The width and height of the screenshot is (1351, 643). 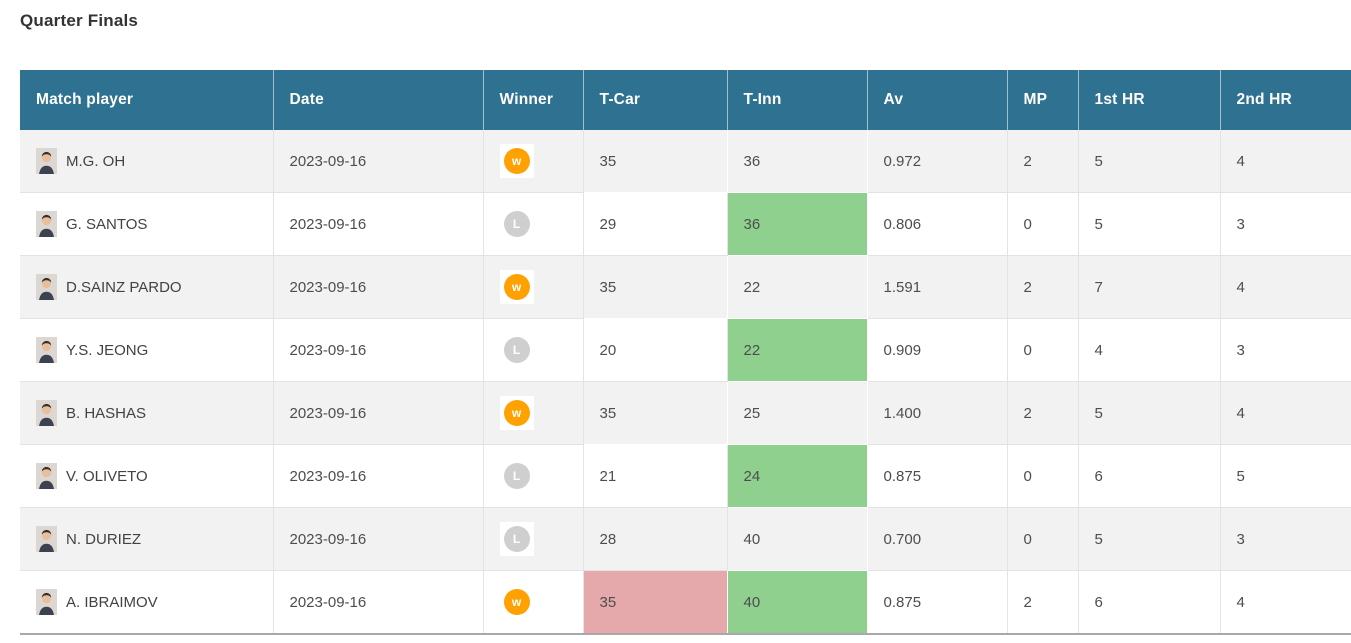 I want to click on cell-match-player: M.G. OH, so click(x=147, y=161).